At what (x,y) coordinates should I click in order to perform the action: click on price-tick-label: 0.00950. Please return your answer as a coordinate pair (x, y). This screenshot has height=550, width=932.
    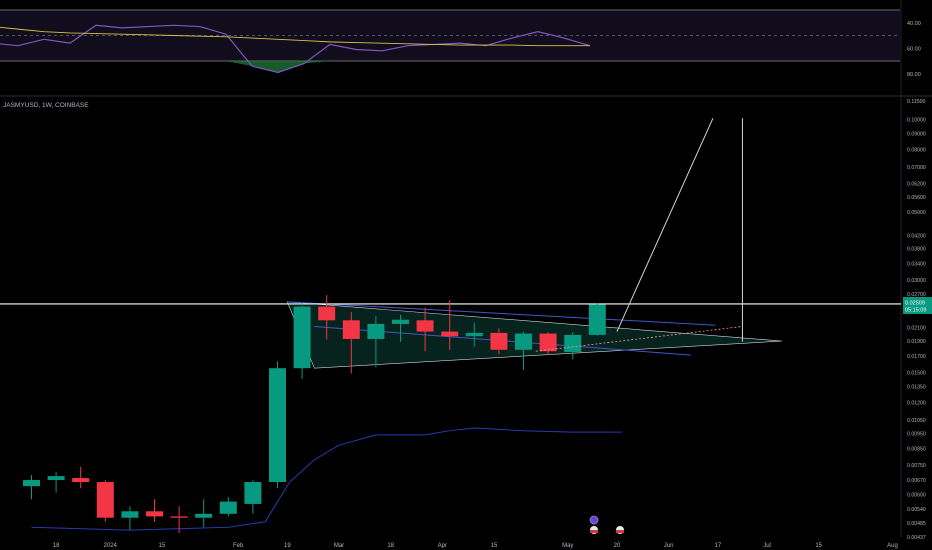
    Looking at the image, I should click on (916, 434).